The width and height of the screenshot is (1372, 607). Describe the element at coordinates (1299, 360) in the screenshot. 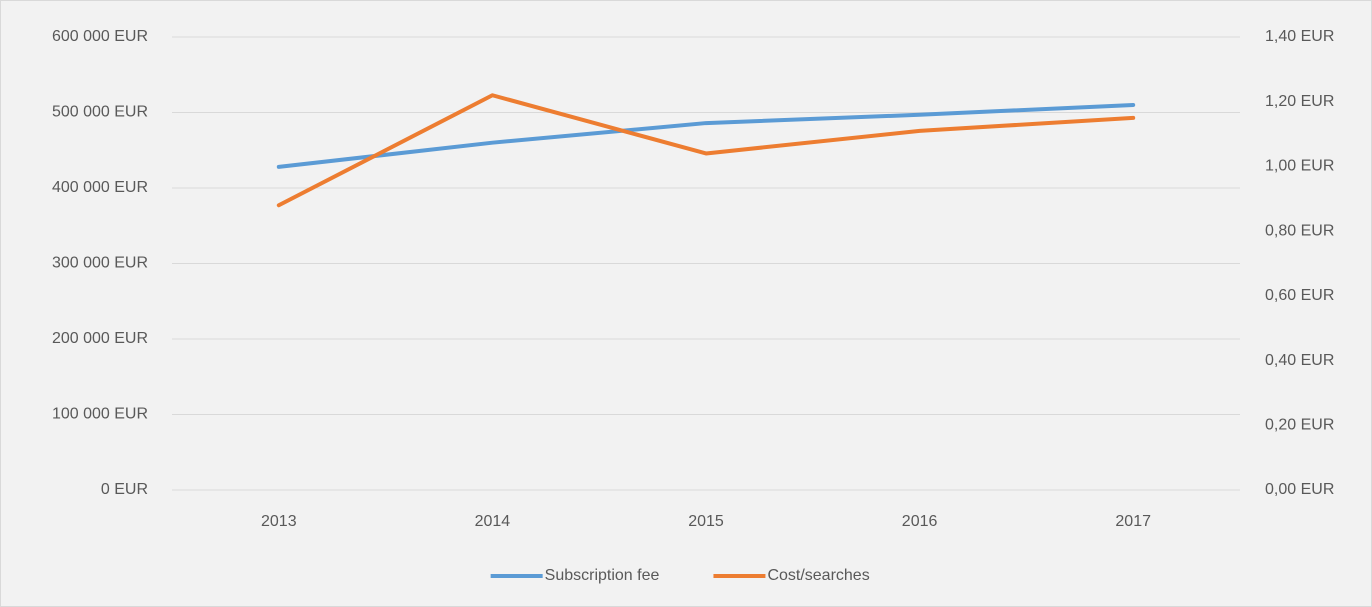

I see `y2-tick-label: 0,40 EUR` at that location.